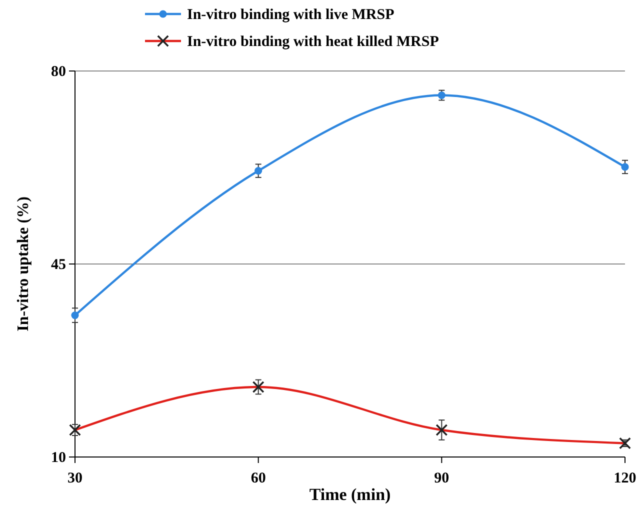 The height and width of the screenshot is (510, 640). I want to click on legend-label: In-vitro binding with heat killed MRSP, so click(313, 42).